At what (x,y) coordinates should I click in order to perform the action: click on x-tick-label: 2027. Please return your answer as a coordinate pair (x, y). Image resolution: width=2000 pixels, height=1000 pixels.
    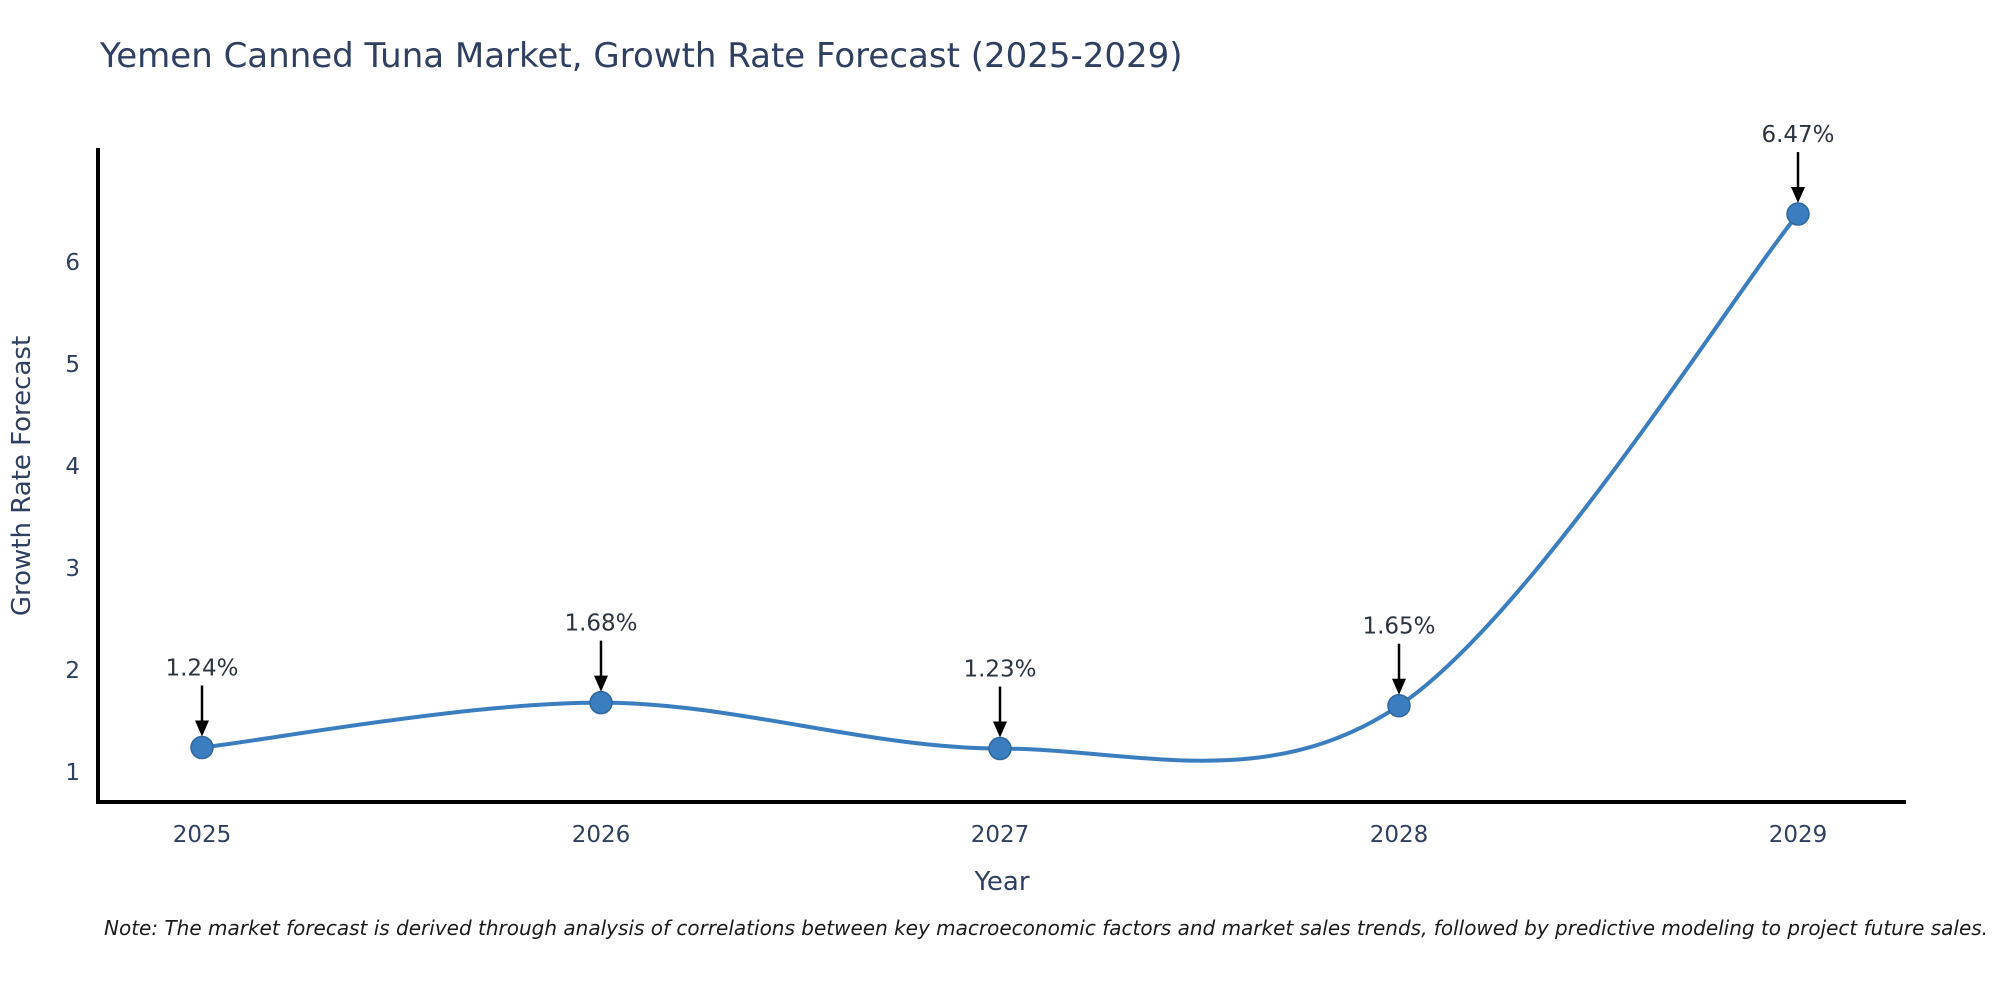
    Looking at the image, I should click on (1000, 835).